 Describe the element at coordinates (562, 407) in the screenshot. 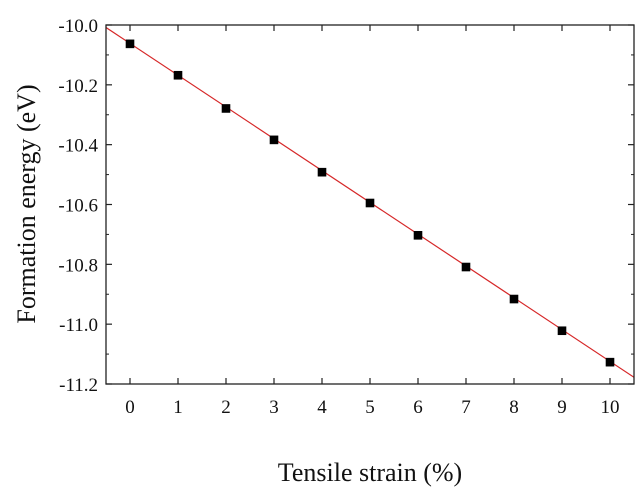

I see `x-tick-label: 9` at that location.